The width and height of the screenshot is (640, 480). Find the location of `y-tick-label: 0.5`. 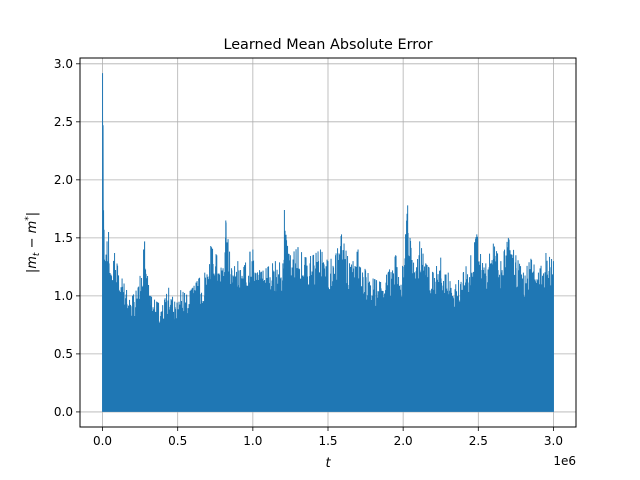

y-tick-label: 0.5 is located at coordinates (63, 354).